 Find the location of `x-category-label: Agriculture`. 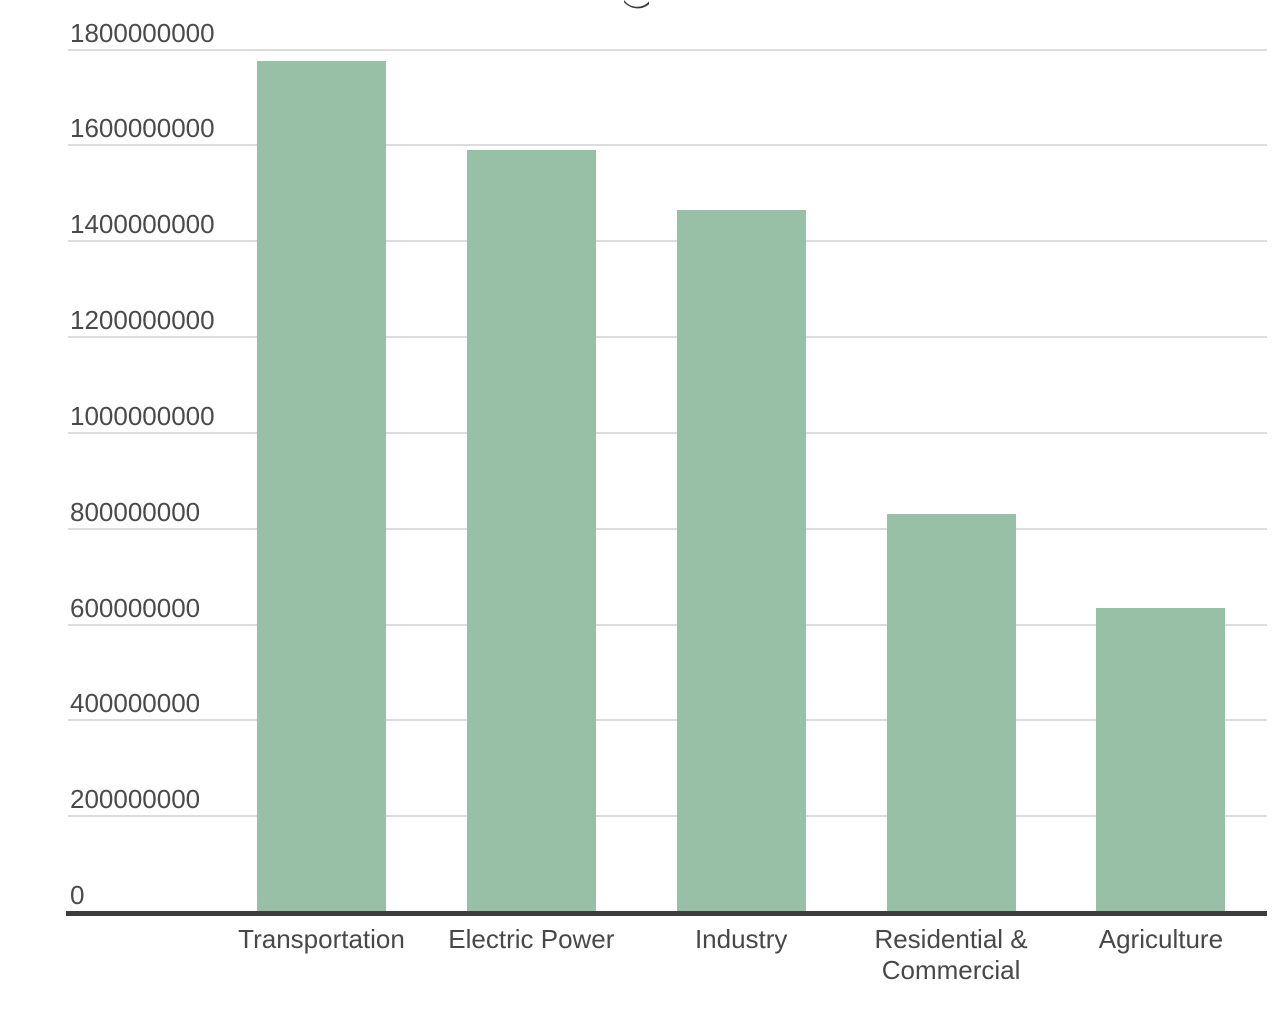

x-category-label: Agriculture is located at coordinates (1161, 939).